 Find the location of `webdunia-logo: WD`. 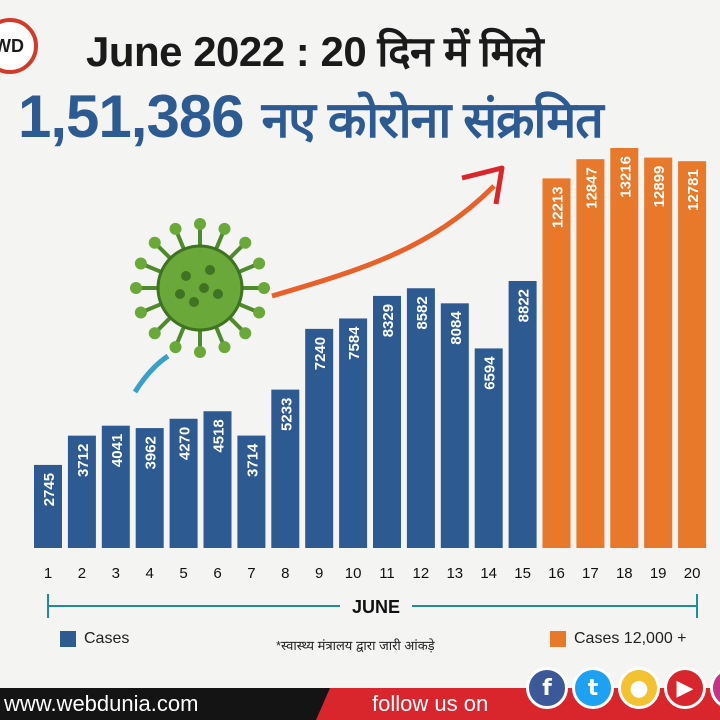

webdunia-logo: WD is located at coordinates (19, 46).